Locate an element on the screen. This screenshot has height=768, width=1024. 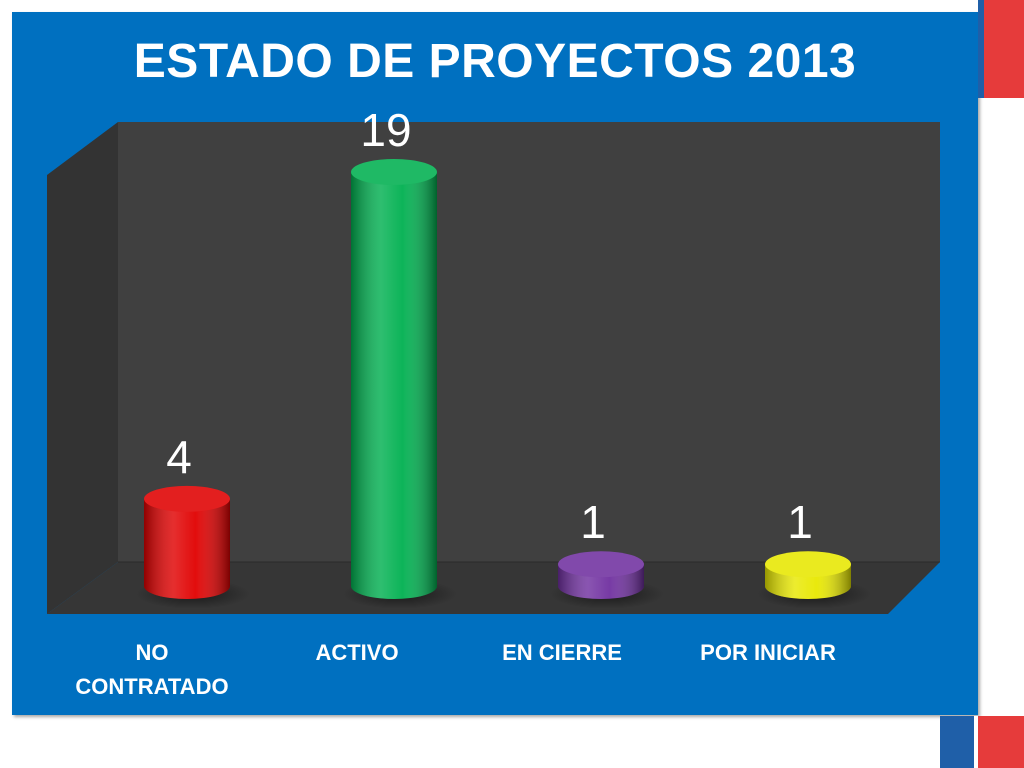
corner-decoration-top is located at coordinates (1001, 49).